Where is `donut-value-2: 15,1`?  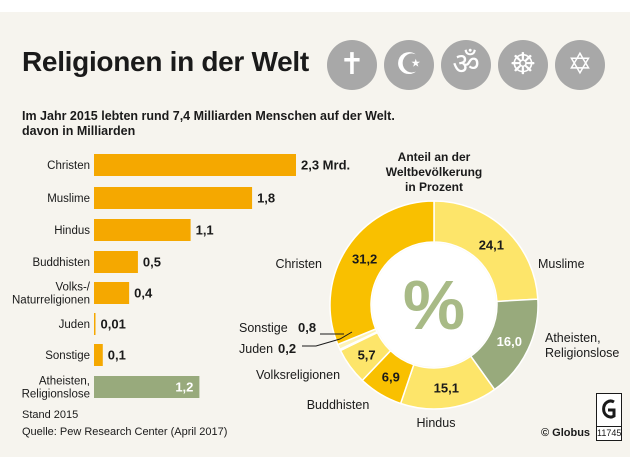 donut-value-2: 15,1 is located at coordinates (446, 388).